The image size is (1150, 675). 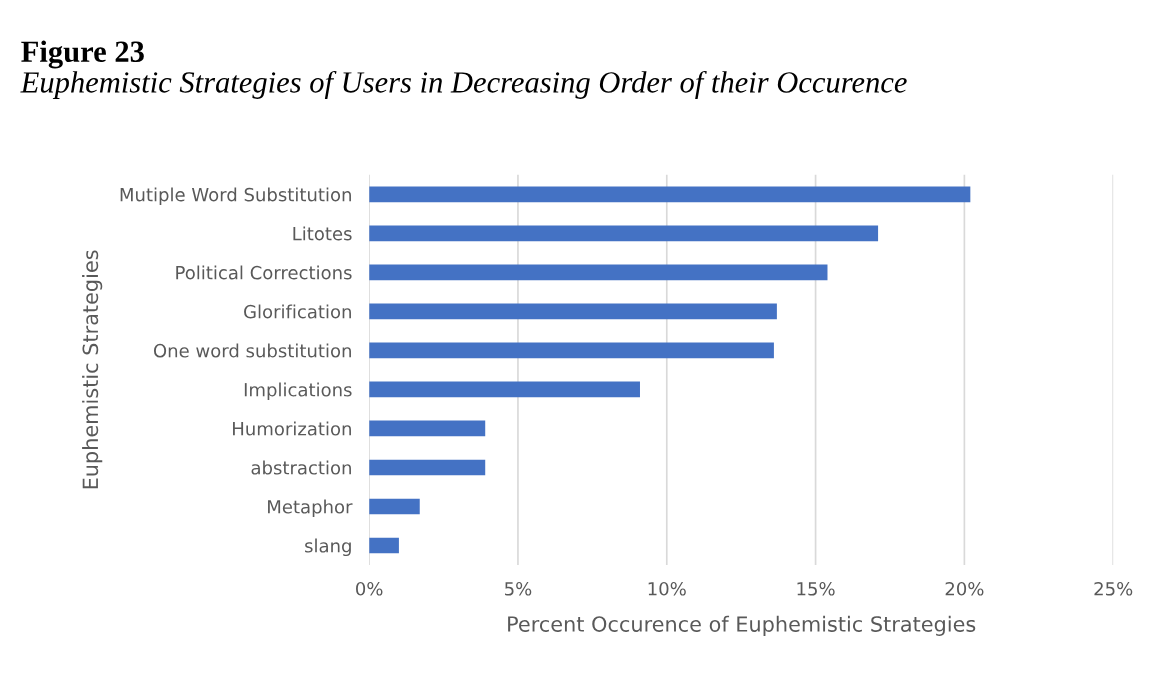 What do you see at coordinates (297, 311) in the screenshot?
I see `y-tick-label: Glorification` at bounding box center [297, 311].